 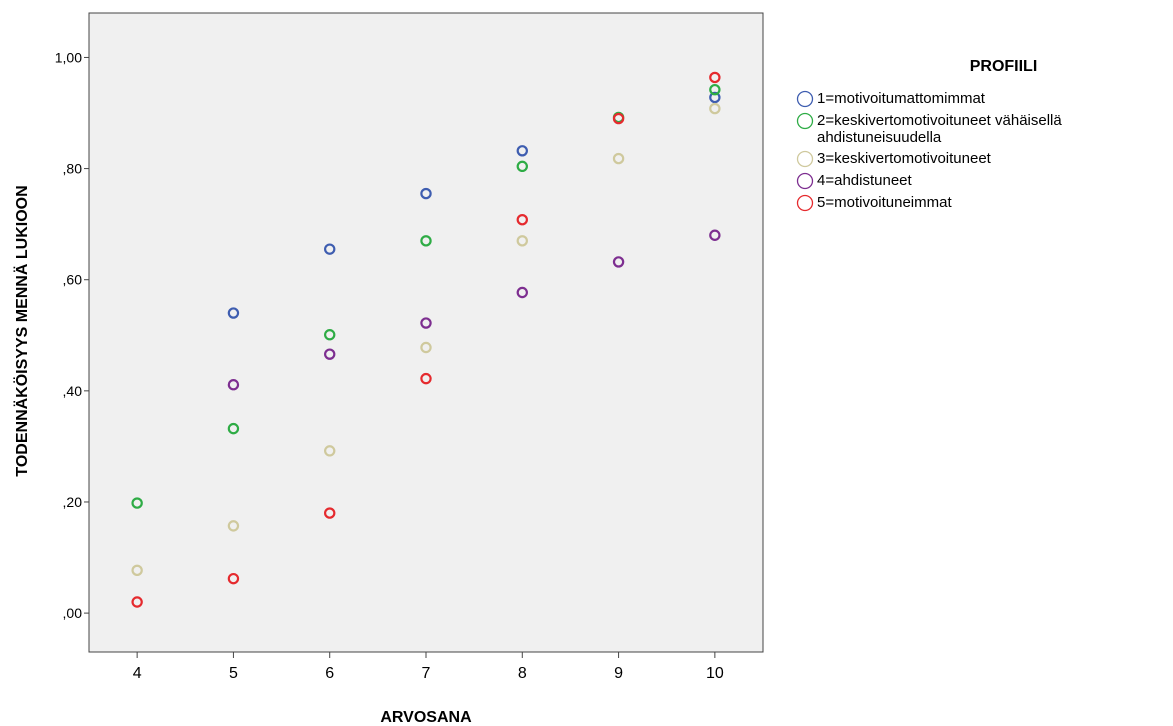 What do you see at coordinates (426, 717) in the screenshot?
I see `x-axis-label: ARVOSANA` at bounding box center [426, 717].